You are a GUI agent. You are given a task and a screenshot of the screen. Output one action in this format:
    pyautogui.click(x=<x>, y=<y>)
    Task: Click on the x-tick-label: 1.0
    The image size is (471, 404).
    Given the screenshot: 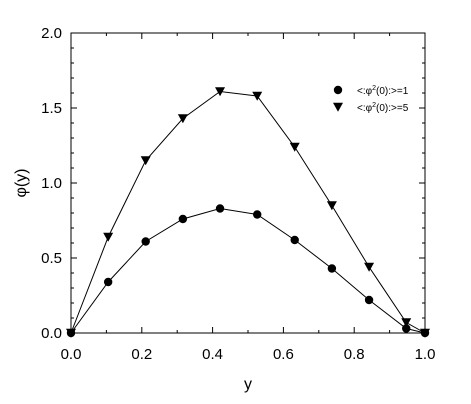 What is the action you would take?
    pyautogui.click(x=425, y=354)
    